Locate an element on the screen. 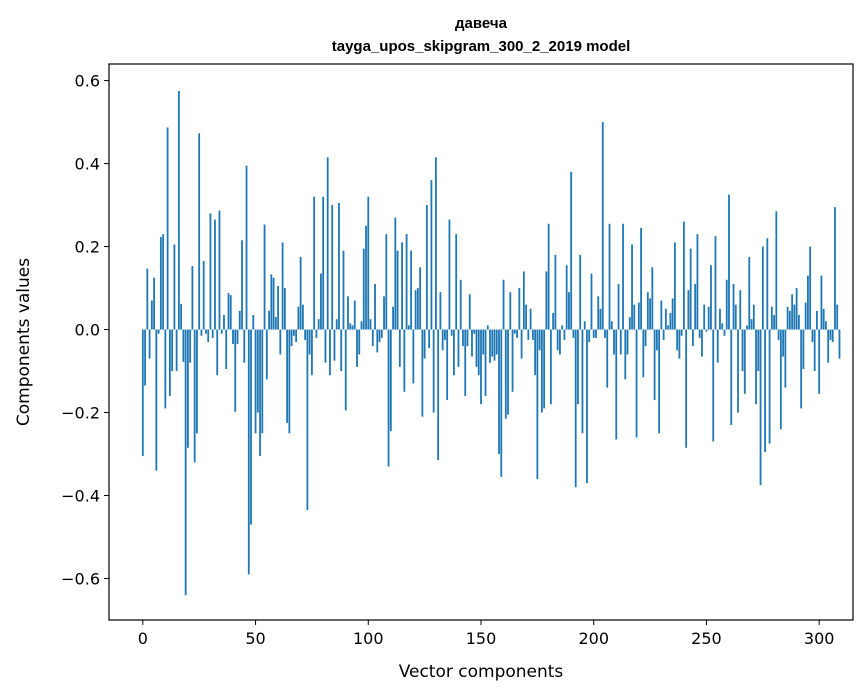 The image size is (867, 696). x-tick-label: 250 is located at coordinates (706, 638).